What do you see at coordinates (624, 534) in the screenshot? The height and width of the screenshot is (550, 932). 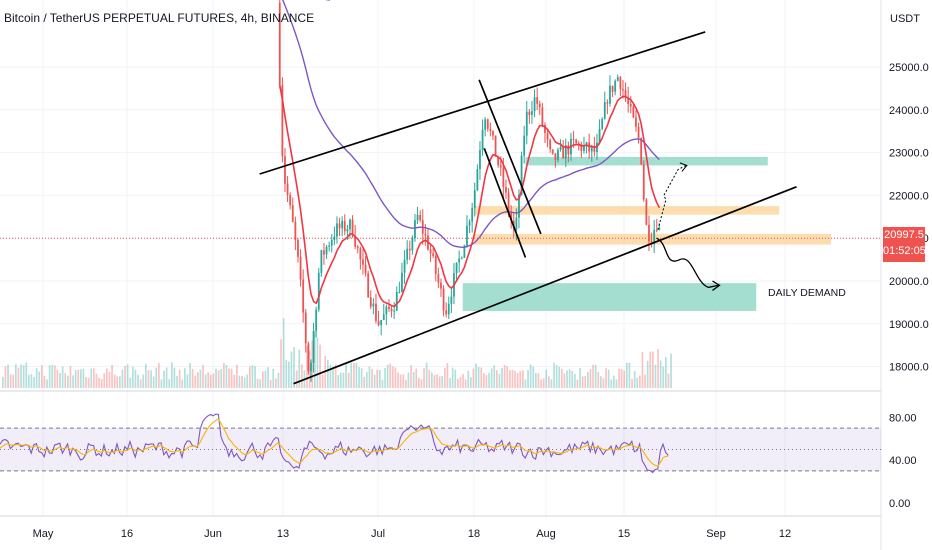 I see `time-tick-label: 15` at bounding box center [624, 534].